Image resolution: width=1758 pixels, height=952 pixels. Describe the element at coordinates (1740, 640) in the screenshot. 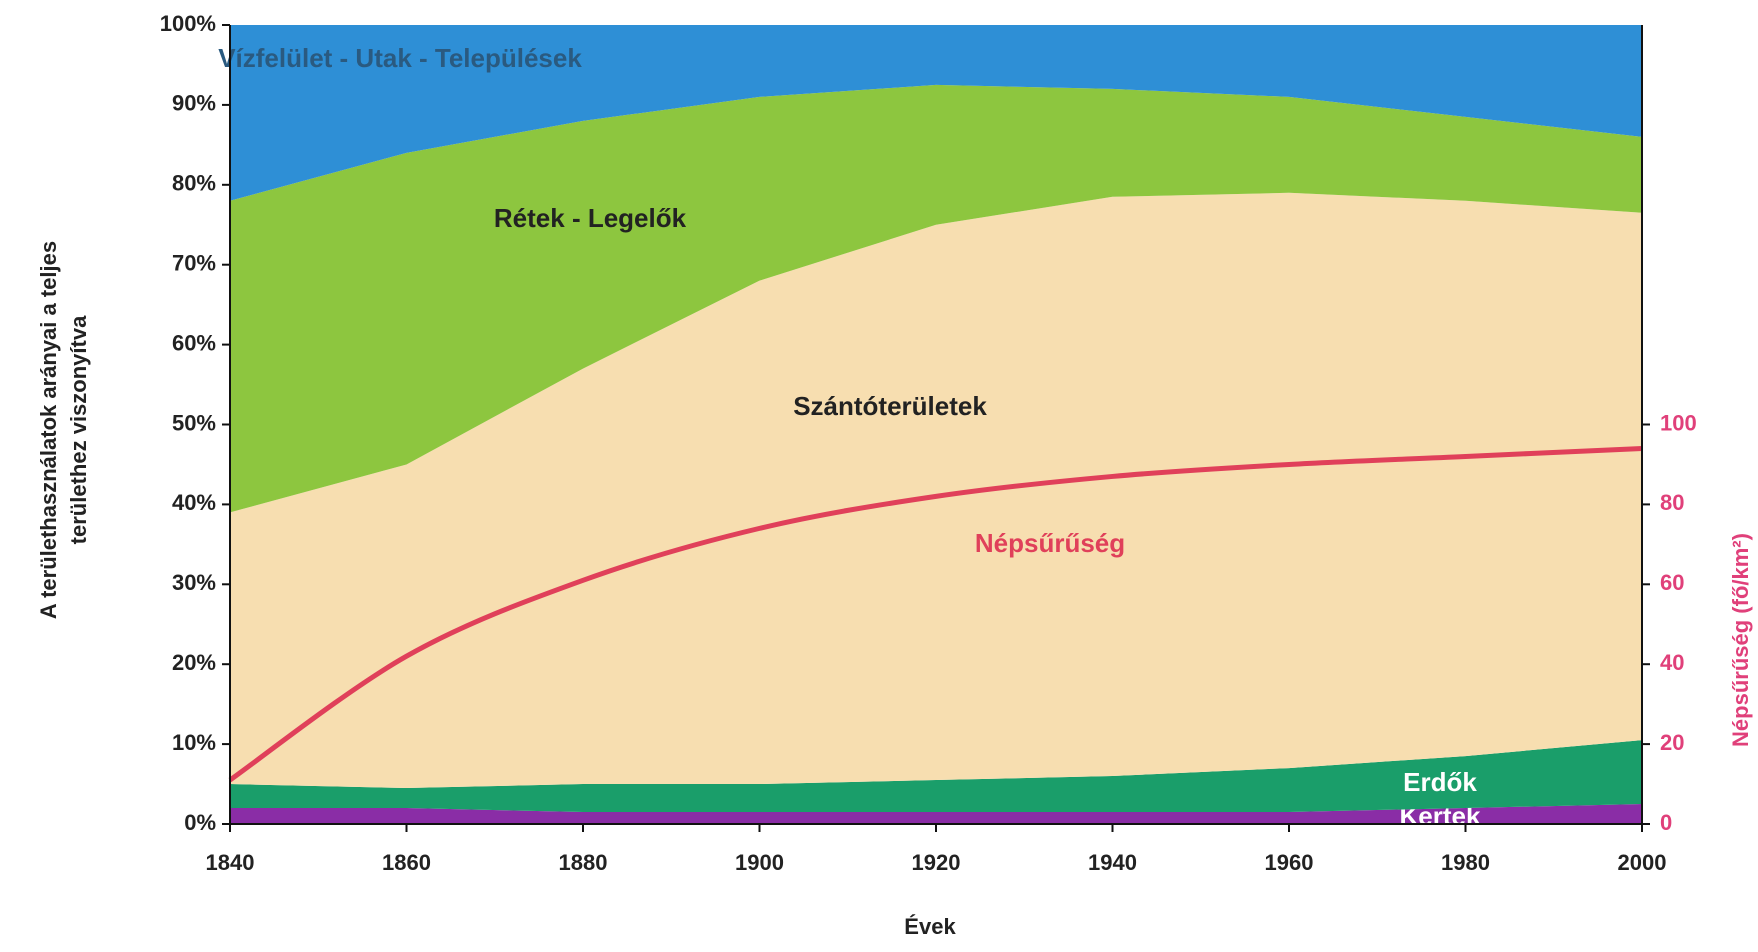

I see `y2-axis-label: Népsűrűség (fő/km²)` at that location.